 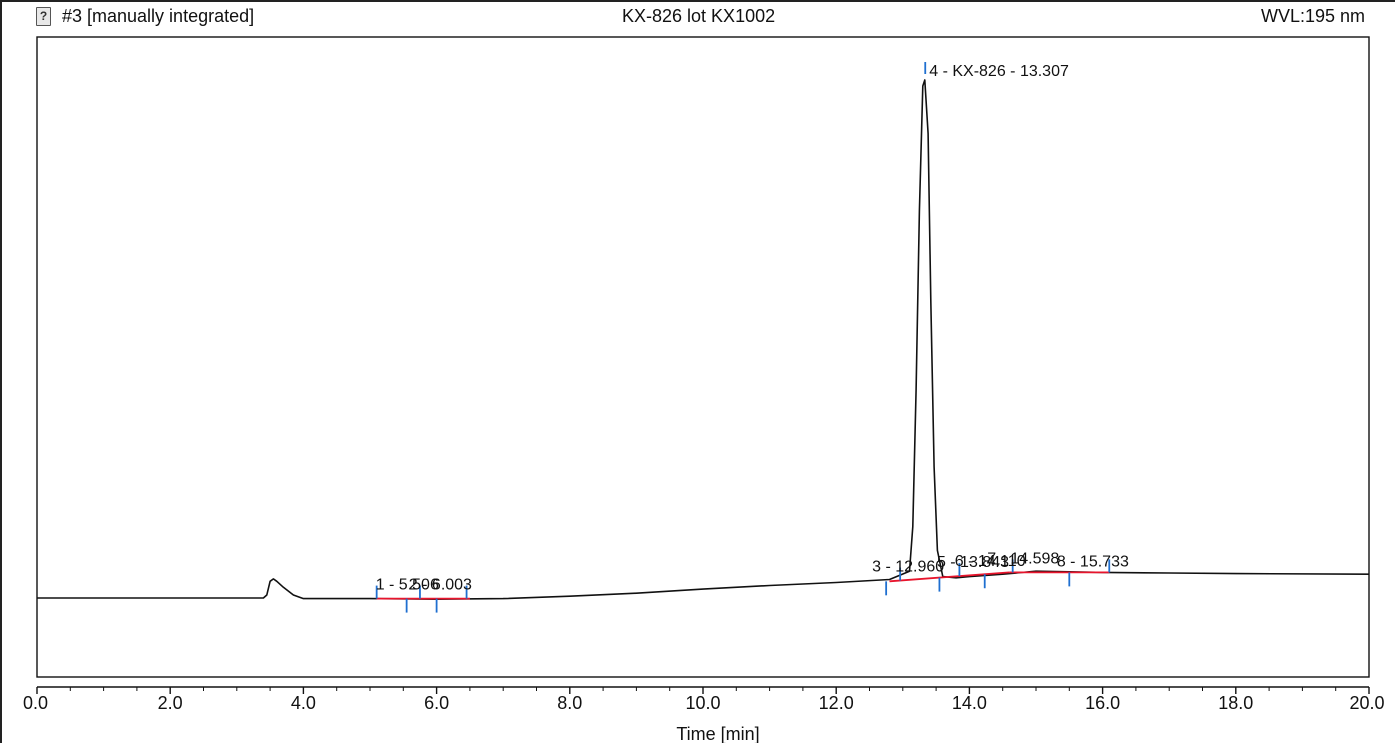 What do you see at coordinates (407, 585) in the screenshot?
I see `peak-label: 1 - 5.506` at bounding box center [407, 585].